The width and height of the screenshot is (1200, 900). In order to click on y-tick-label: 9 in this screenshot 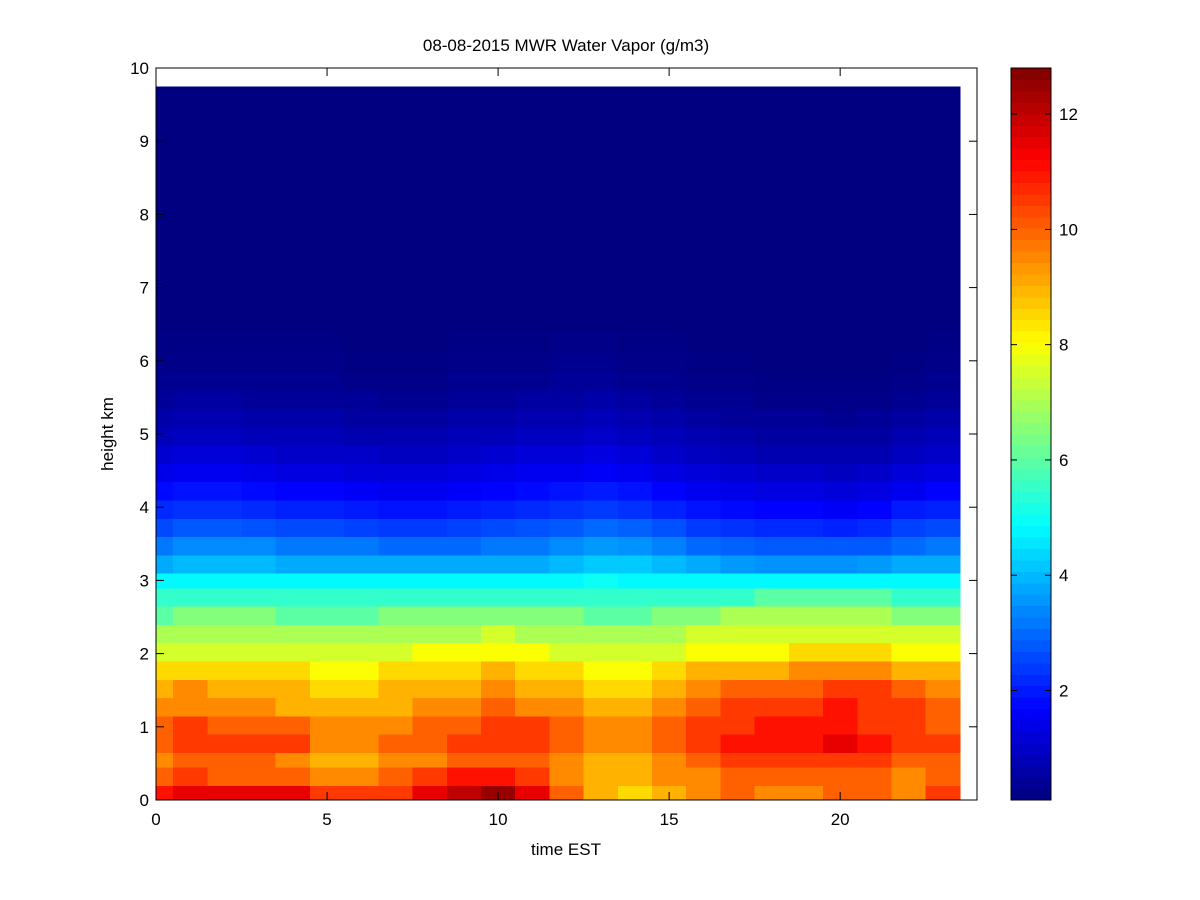, I will do `click(144, 141)`.